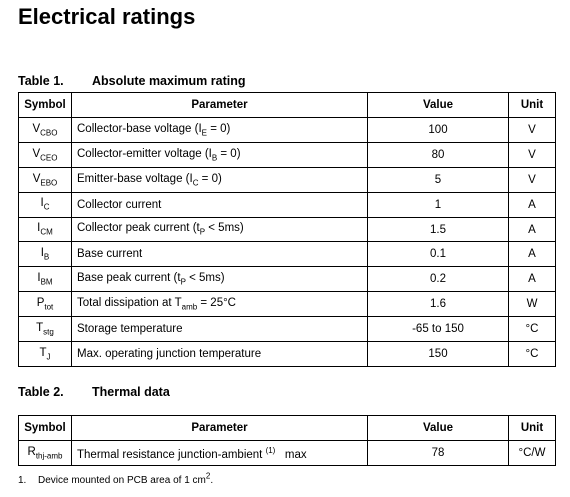 The image size is (570, 497). I want to click on header-row: Symbol Parameter Value Unit, so click(287, 428).